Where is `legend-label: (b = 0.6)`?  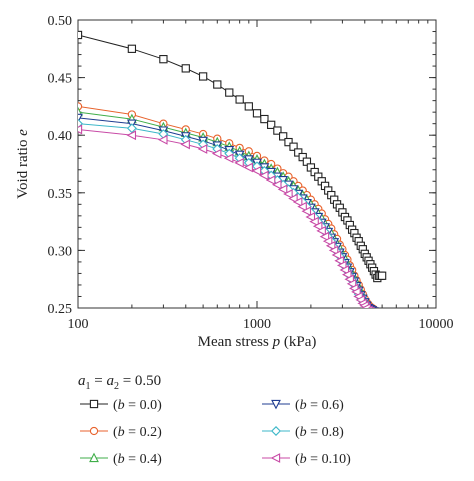 legend-label: (b = 0.6) is located at coordinates (319, 405).